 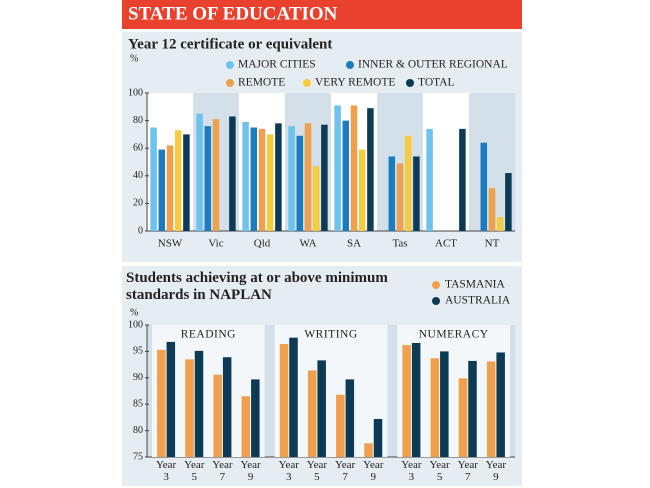 What do you see at coordinates (138, 403) in the screenshot?
I see `y-tick-label: 85` at bounding box center [138, 403].